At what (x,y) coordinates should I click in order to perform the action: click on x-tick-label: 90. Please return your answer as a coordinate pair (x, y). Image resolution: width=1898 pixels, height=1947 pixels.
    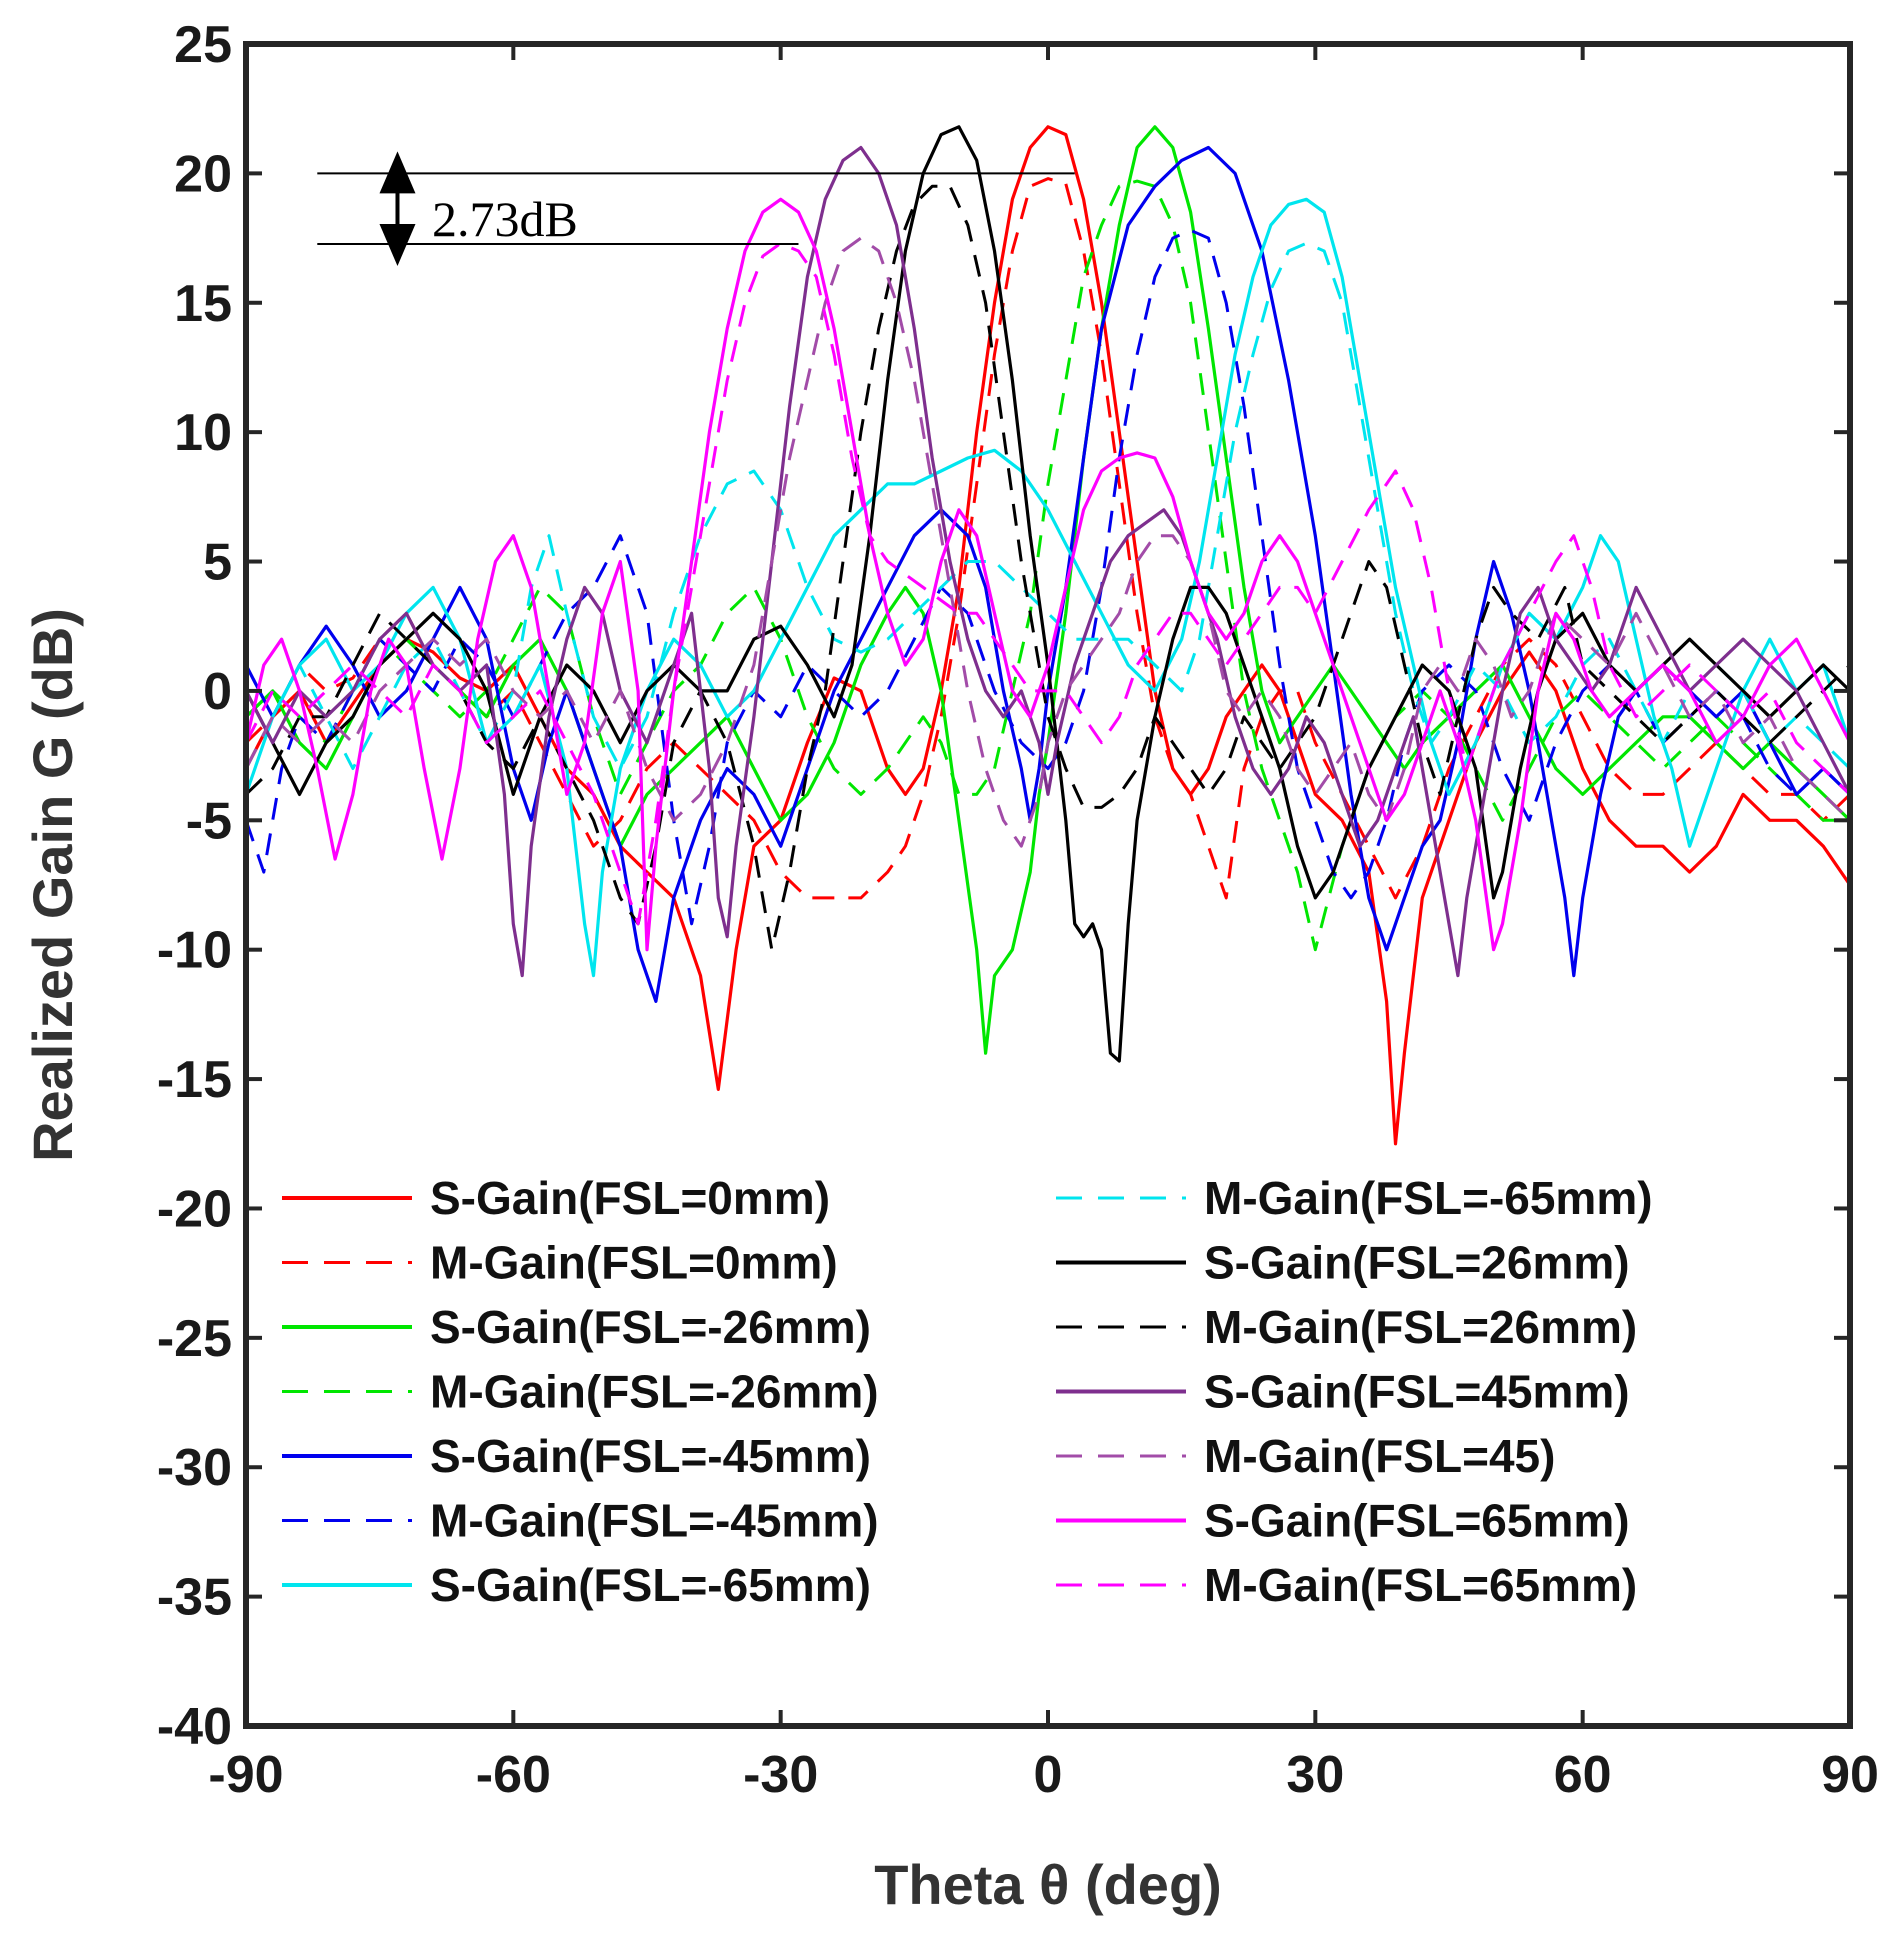
    Looking at the image, I should click on (1850, 1775).